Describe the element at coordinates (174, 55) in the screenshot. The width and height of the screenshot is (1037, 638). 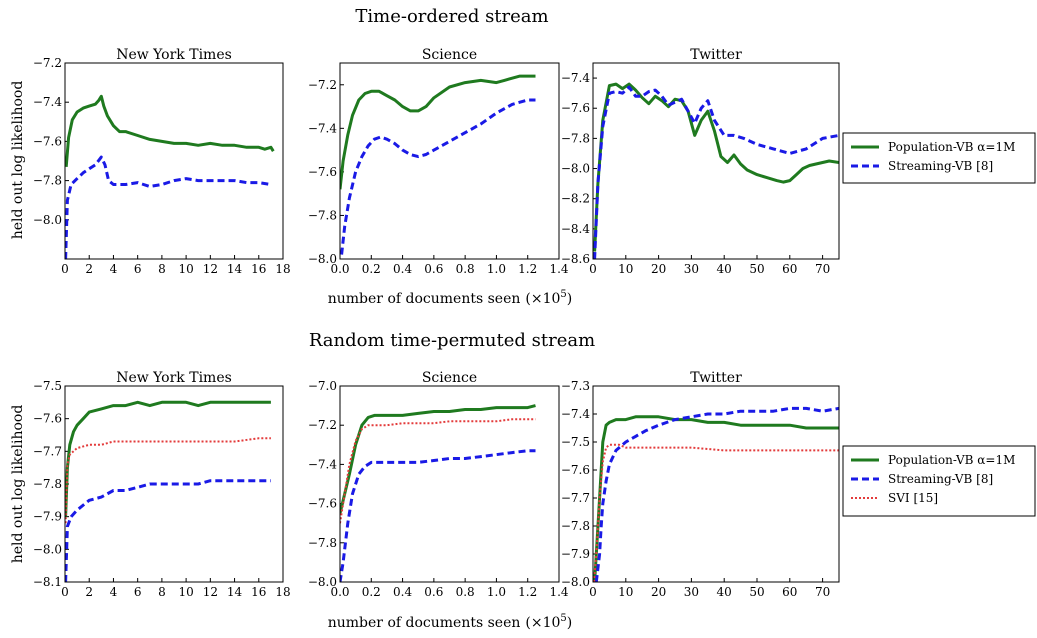
I see `panel-title: New York Times` at that location.